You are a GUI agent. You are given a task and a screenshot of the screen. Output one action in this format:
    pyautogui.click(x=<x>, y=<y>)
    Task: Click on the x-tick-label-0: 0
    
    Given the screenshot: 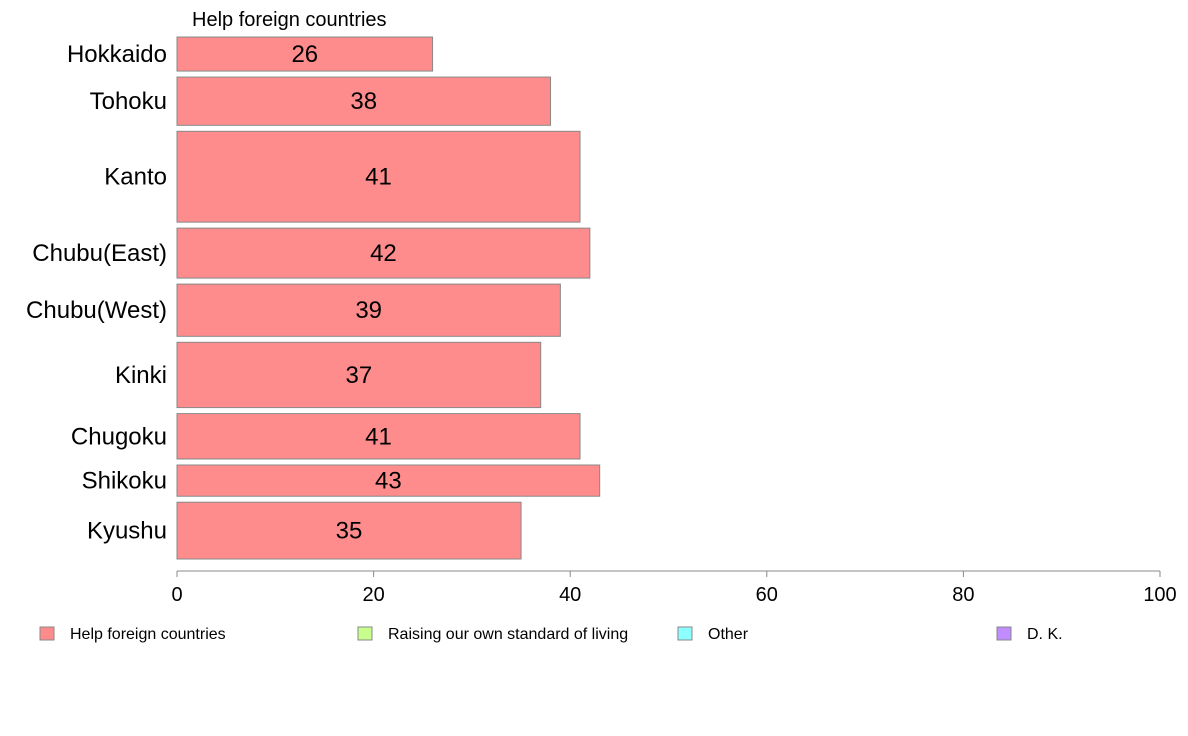 What is the action you would take?
    pyautogui.click(x=176, y=595)
    